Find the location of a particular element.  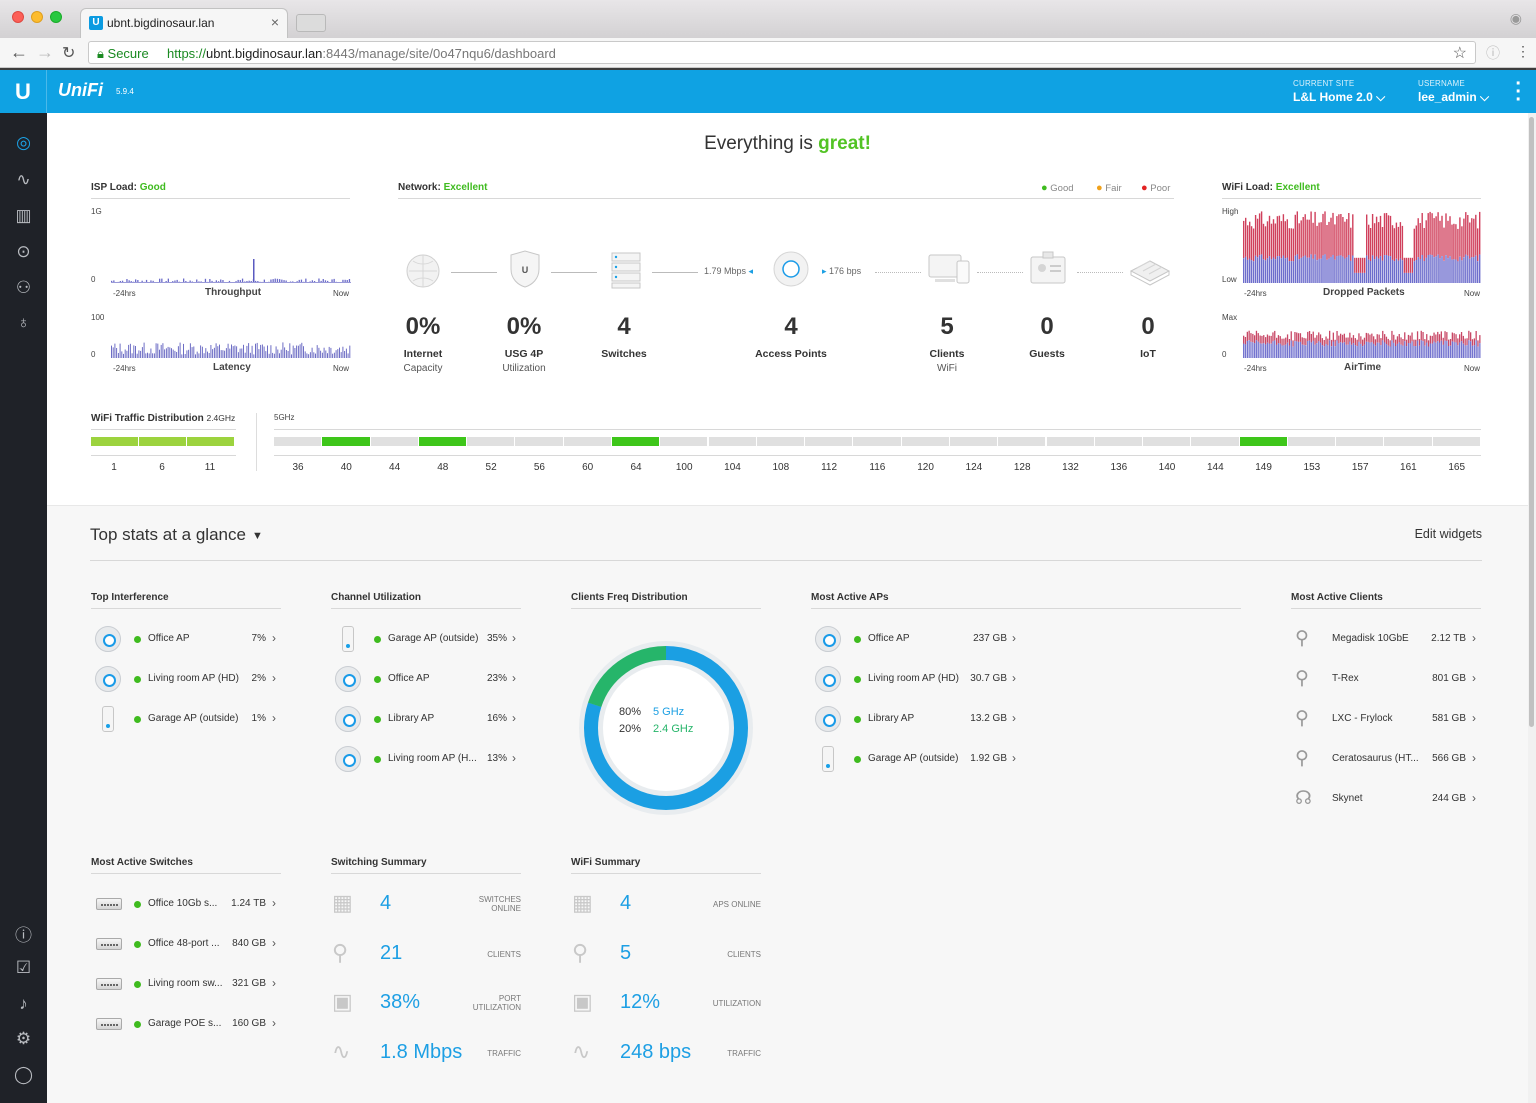

site-selector: CURRENT SITE L&L Home 2.0 ⌵ is located at coordinates (1339, 92).